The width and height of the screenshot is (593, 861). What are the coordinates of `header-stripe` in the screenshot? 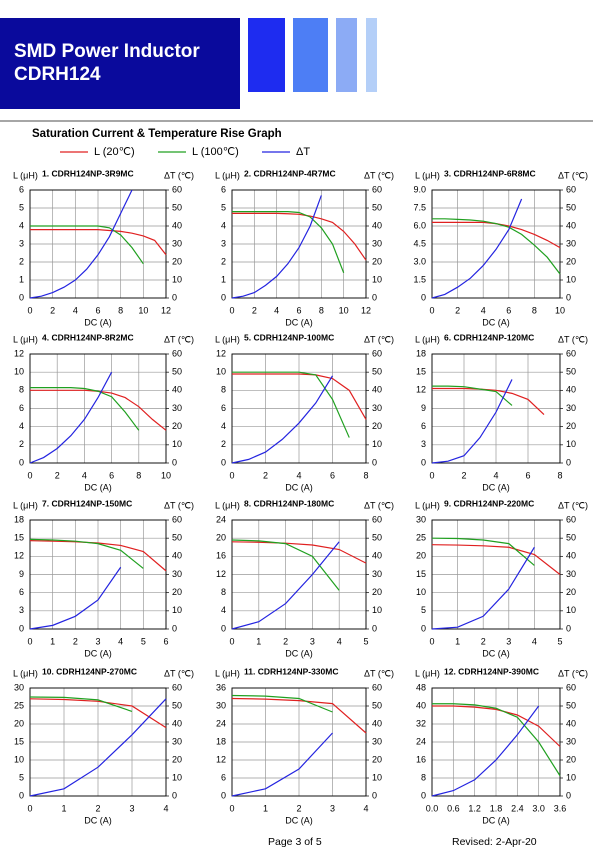 It's located at (371, 55).